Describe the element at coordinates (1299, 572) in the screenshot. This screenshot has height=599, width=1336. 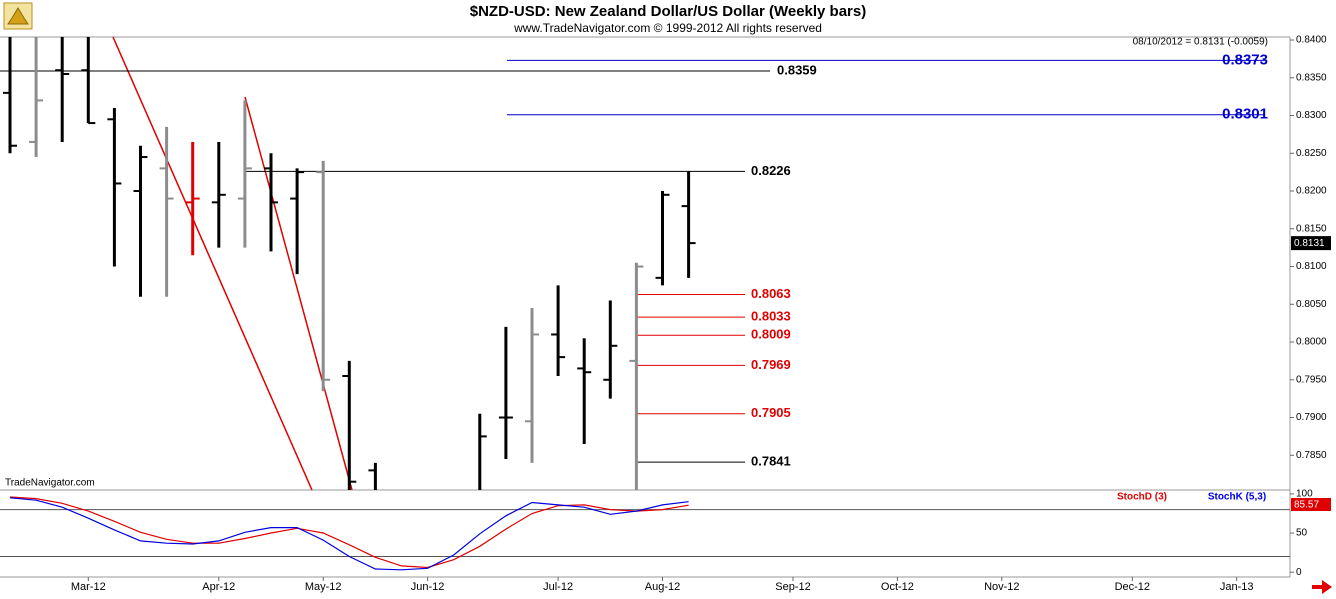
I see `y-tick-label: 0` at that location.